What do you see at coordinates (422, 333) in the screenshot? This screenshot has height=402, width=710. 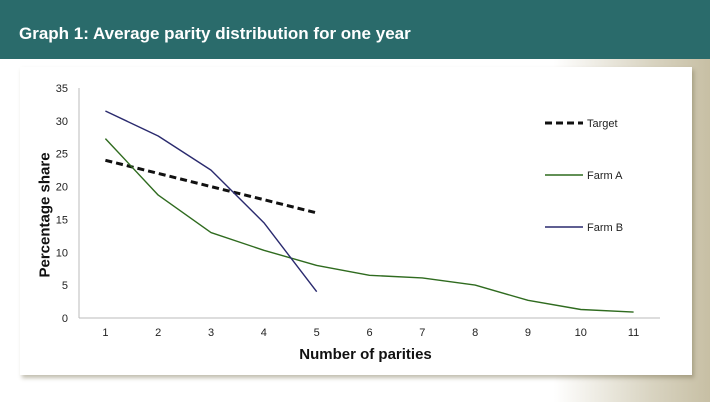 I see `x-tick-label: 7` at bounding box center [422, 333].